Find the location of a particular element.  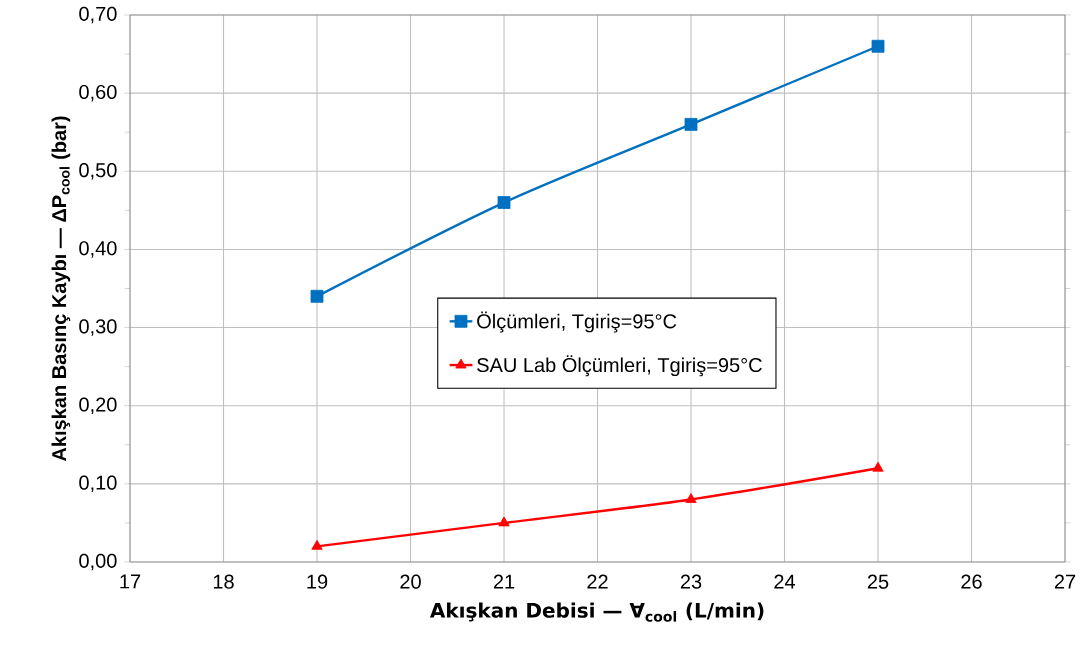

x-tick-label: 17 is located at coordinates (130, 581).